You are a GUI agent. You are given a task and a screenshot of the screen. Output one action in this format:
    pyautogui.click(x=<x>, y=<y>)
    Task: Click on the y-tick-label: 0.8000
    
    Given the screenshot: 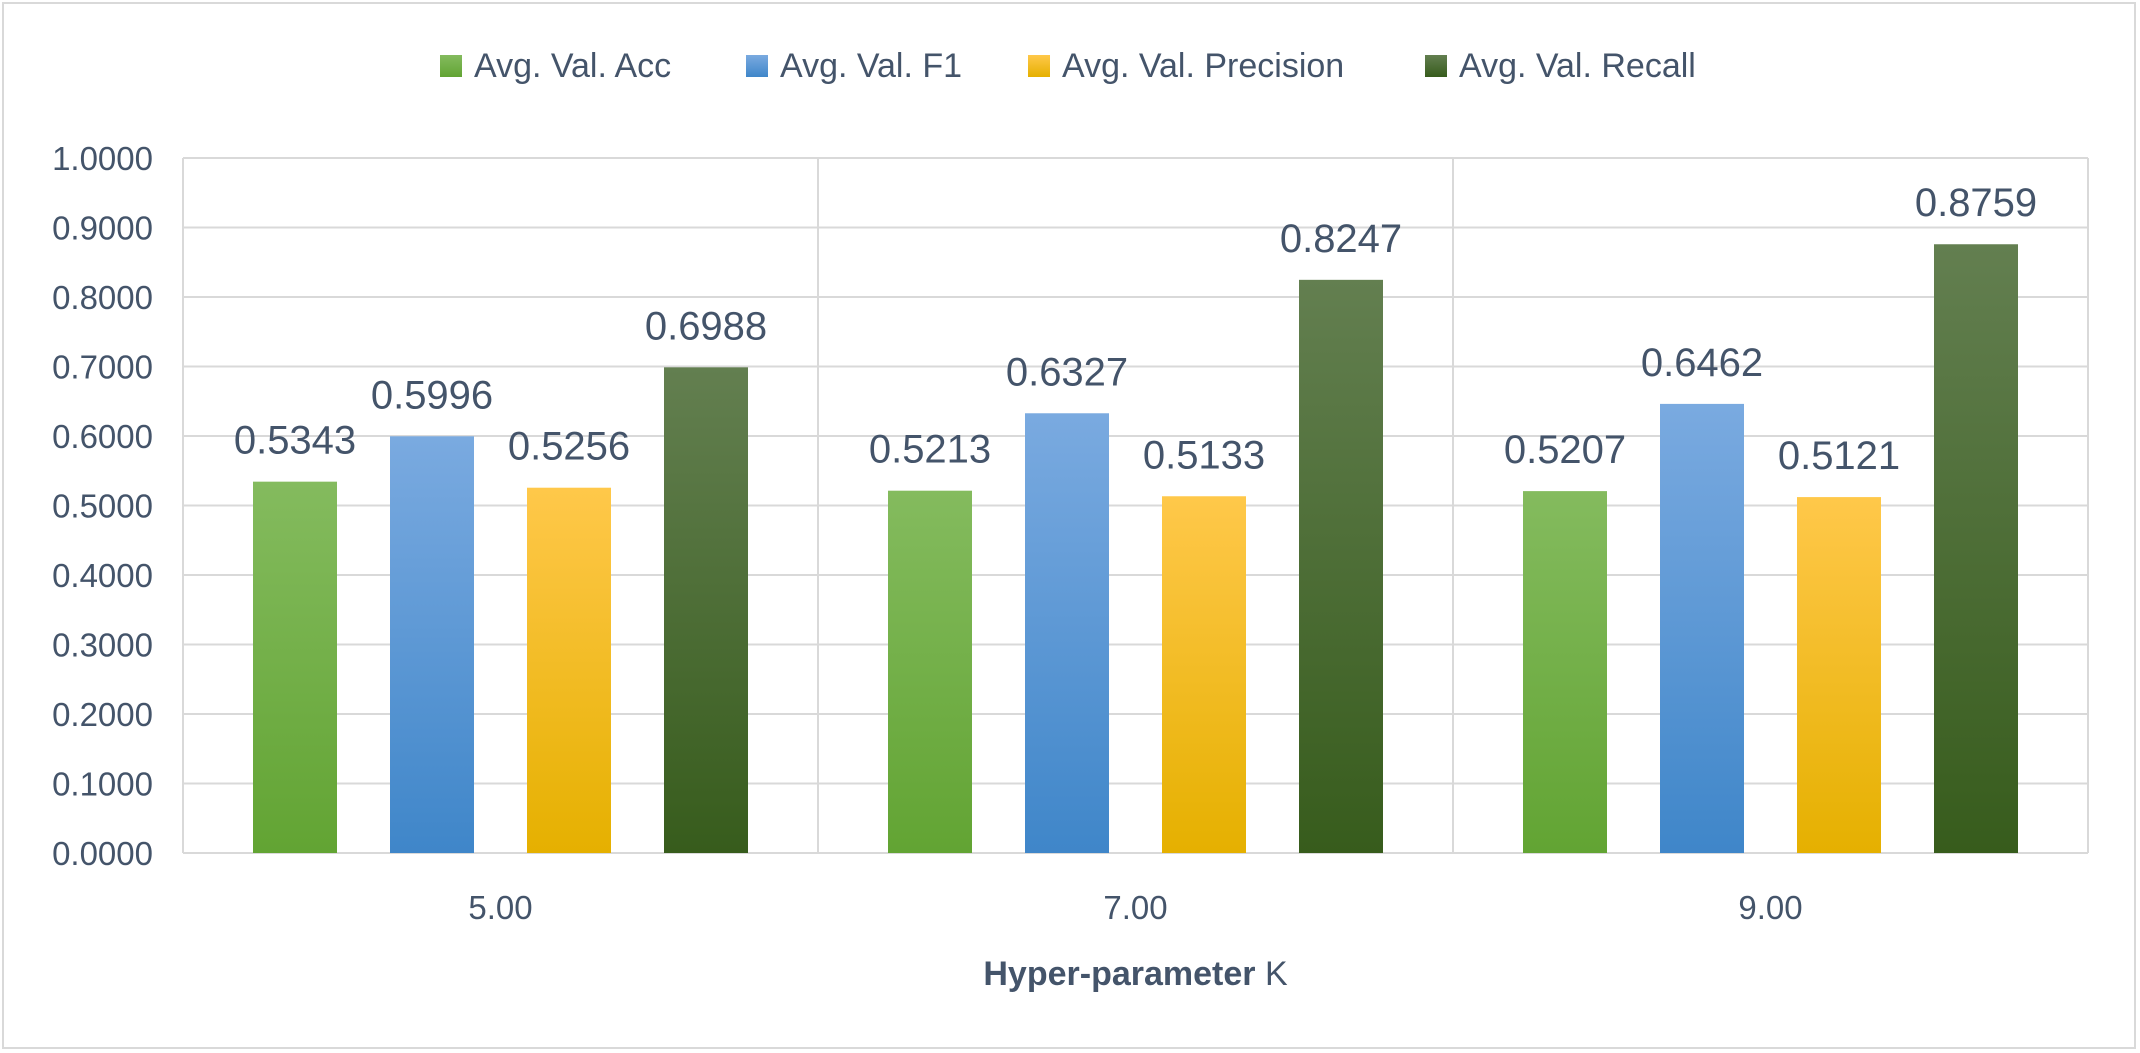 What is the action you would take?
    pyautogui.click(x=102, y=297)
    